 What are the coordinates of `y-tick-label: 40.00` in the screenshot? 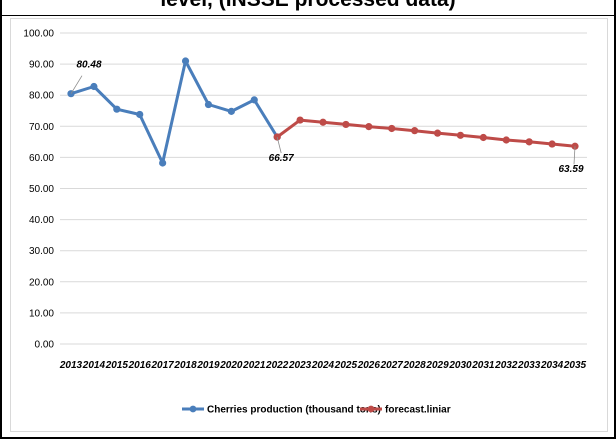 It's located at (41, 220).